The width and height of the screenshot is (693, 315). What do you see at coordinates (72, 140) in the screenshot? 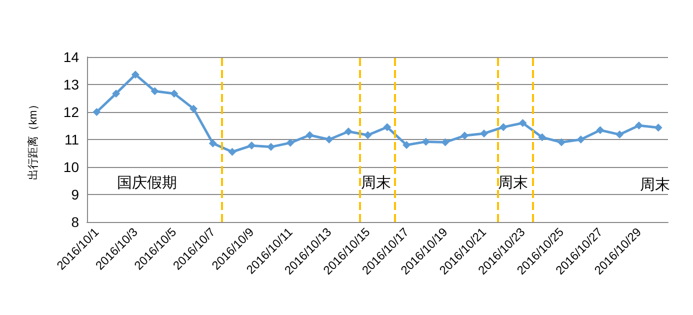
I see `y-tick-label: 11` at bounding box center [72, 140].